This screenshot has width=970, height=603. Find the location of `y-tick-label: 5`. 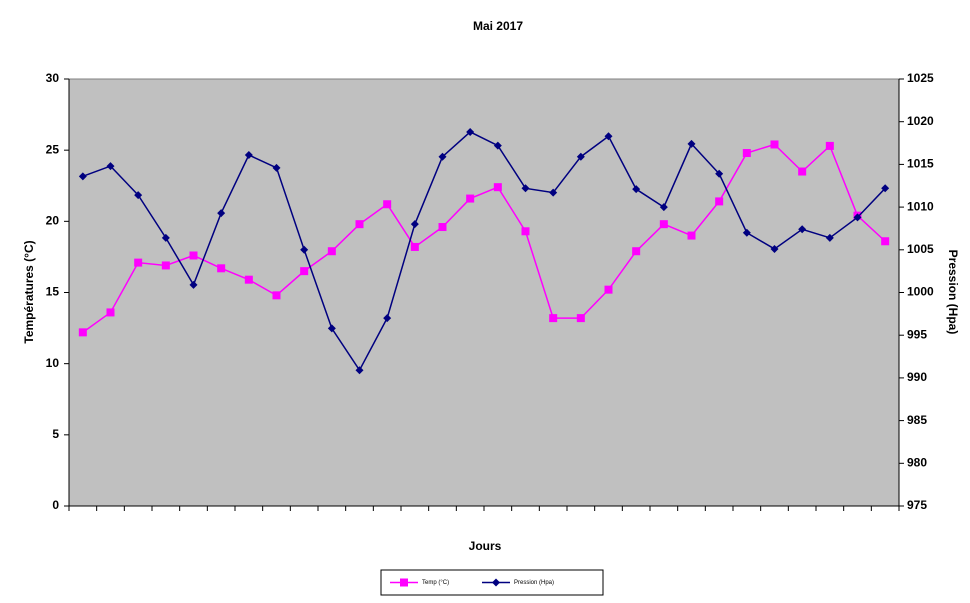

y-tick-label: 5 is located at coordinates (55, 434).